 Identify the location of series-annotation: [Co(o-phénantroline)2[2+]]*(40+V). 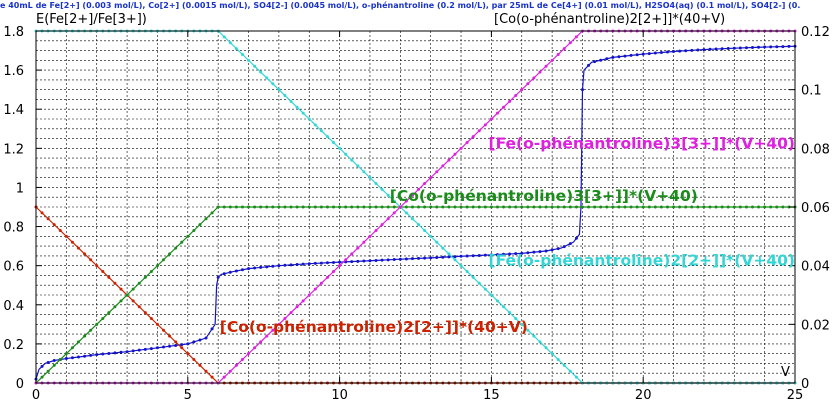
(374, 327).